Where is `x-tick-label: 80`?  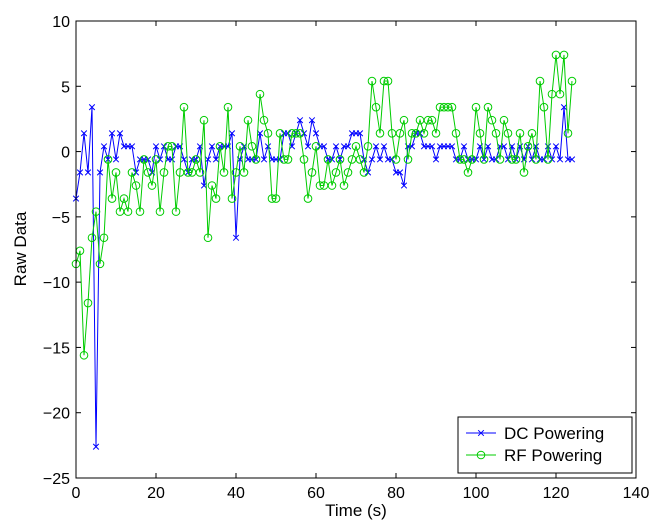 x-tick-label: 80 is located at coordinates (396, 493).